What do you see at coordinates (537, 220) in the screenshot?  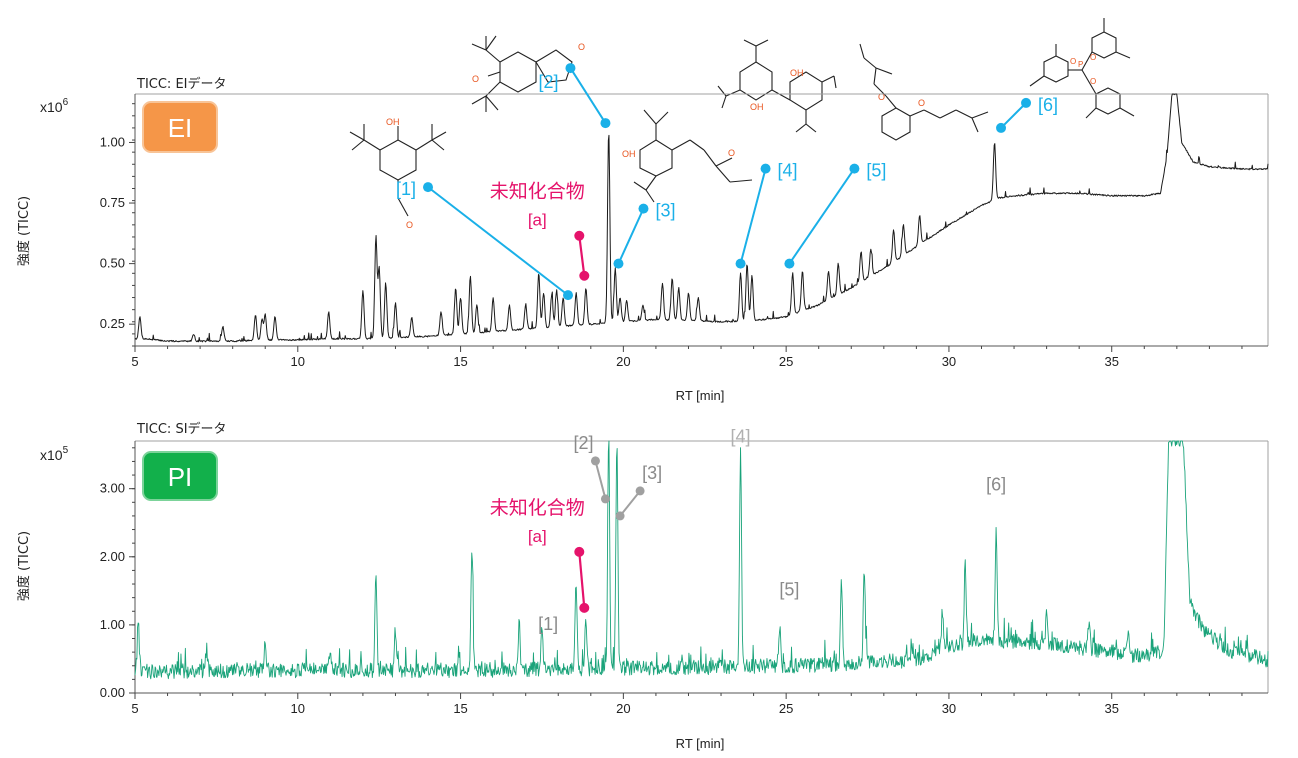 I see `ei-unknown-id: [a]` at bounding box center [537, 220].